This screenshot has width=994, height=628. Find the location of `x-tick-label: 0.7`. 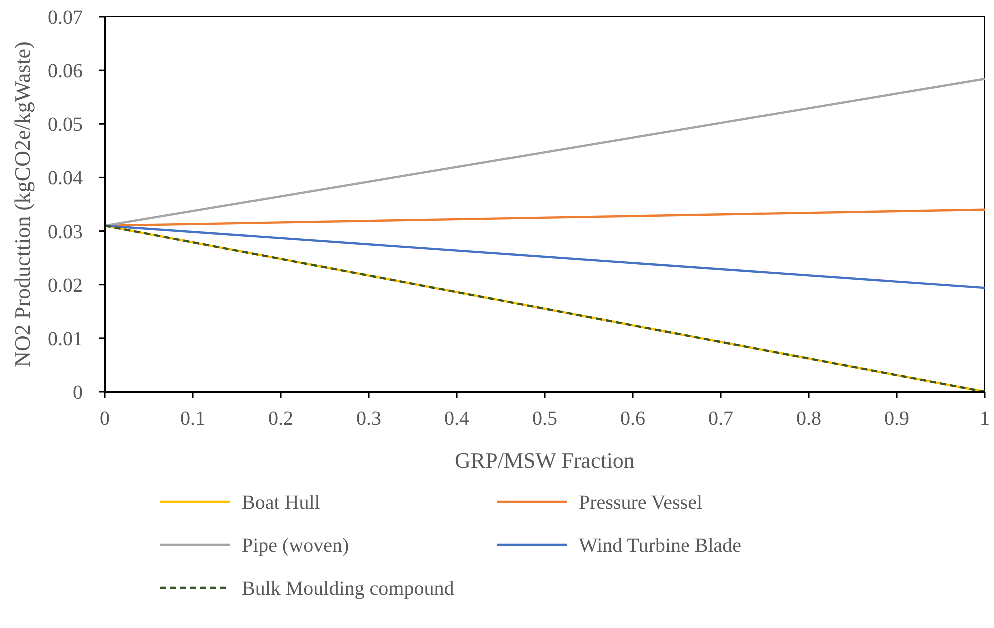

x-tick-label: 0.7 is located at coordinates (721, 419).